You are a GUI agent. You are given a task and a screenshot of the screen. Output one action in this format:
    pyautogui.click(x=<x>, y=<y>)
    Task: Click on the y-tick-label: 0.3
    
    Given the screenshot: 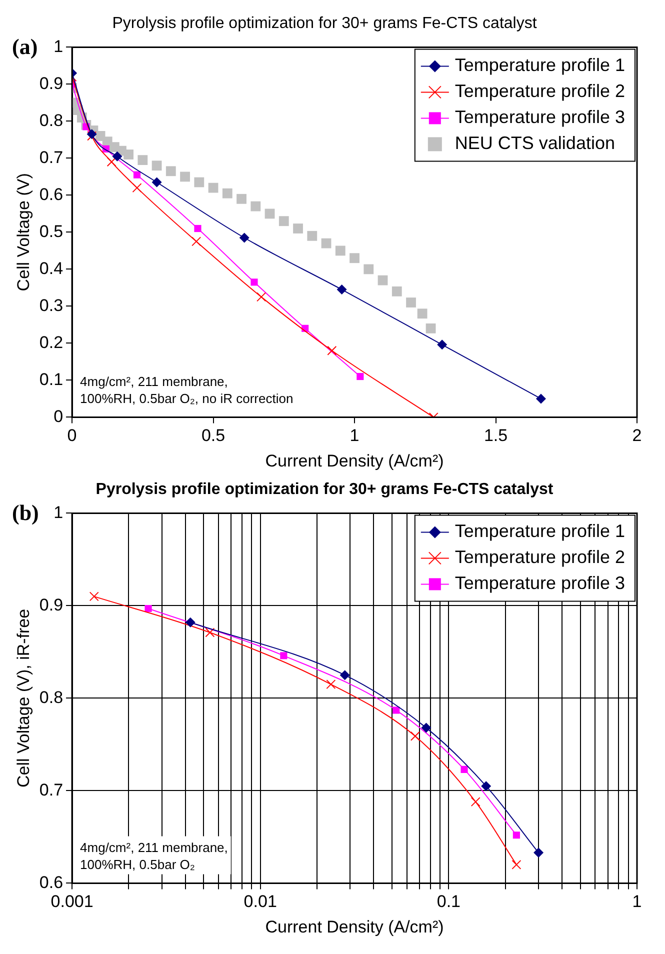 What is the action you would take?
    pyautogui.click(x=51, y=305)
    